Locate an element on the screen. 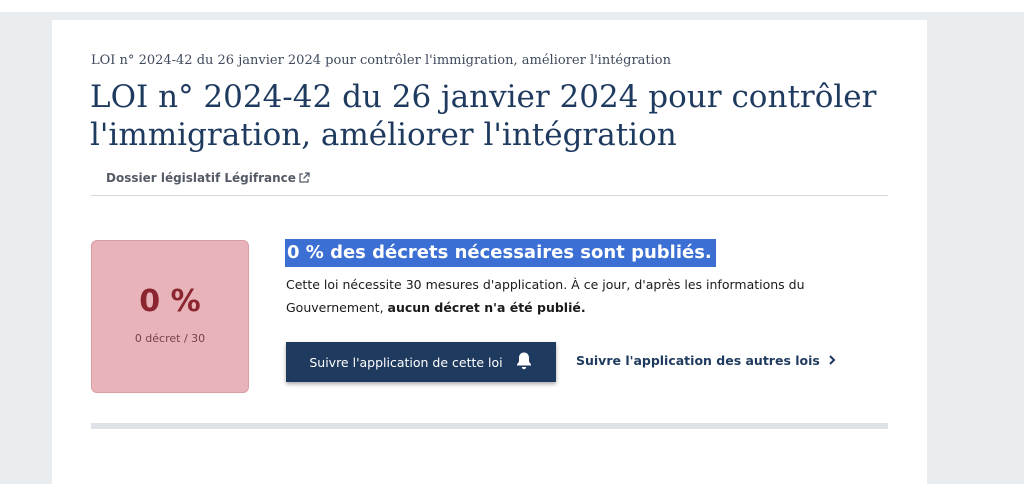 The width and height of the screenshot is (1024, 484). other-laws-label: Suivre l'application des autres lois is located at coordinates (698, 360).